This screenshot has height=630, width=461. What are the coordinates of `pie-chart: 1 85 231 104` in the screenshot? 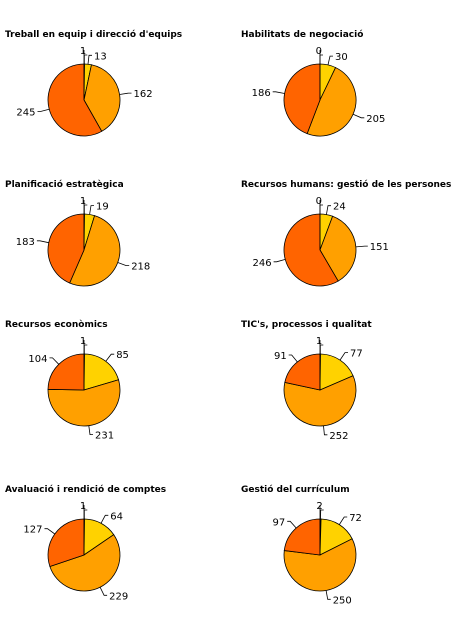 It's located at (78, 389).